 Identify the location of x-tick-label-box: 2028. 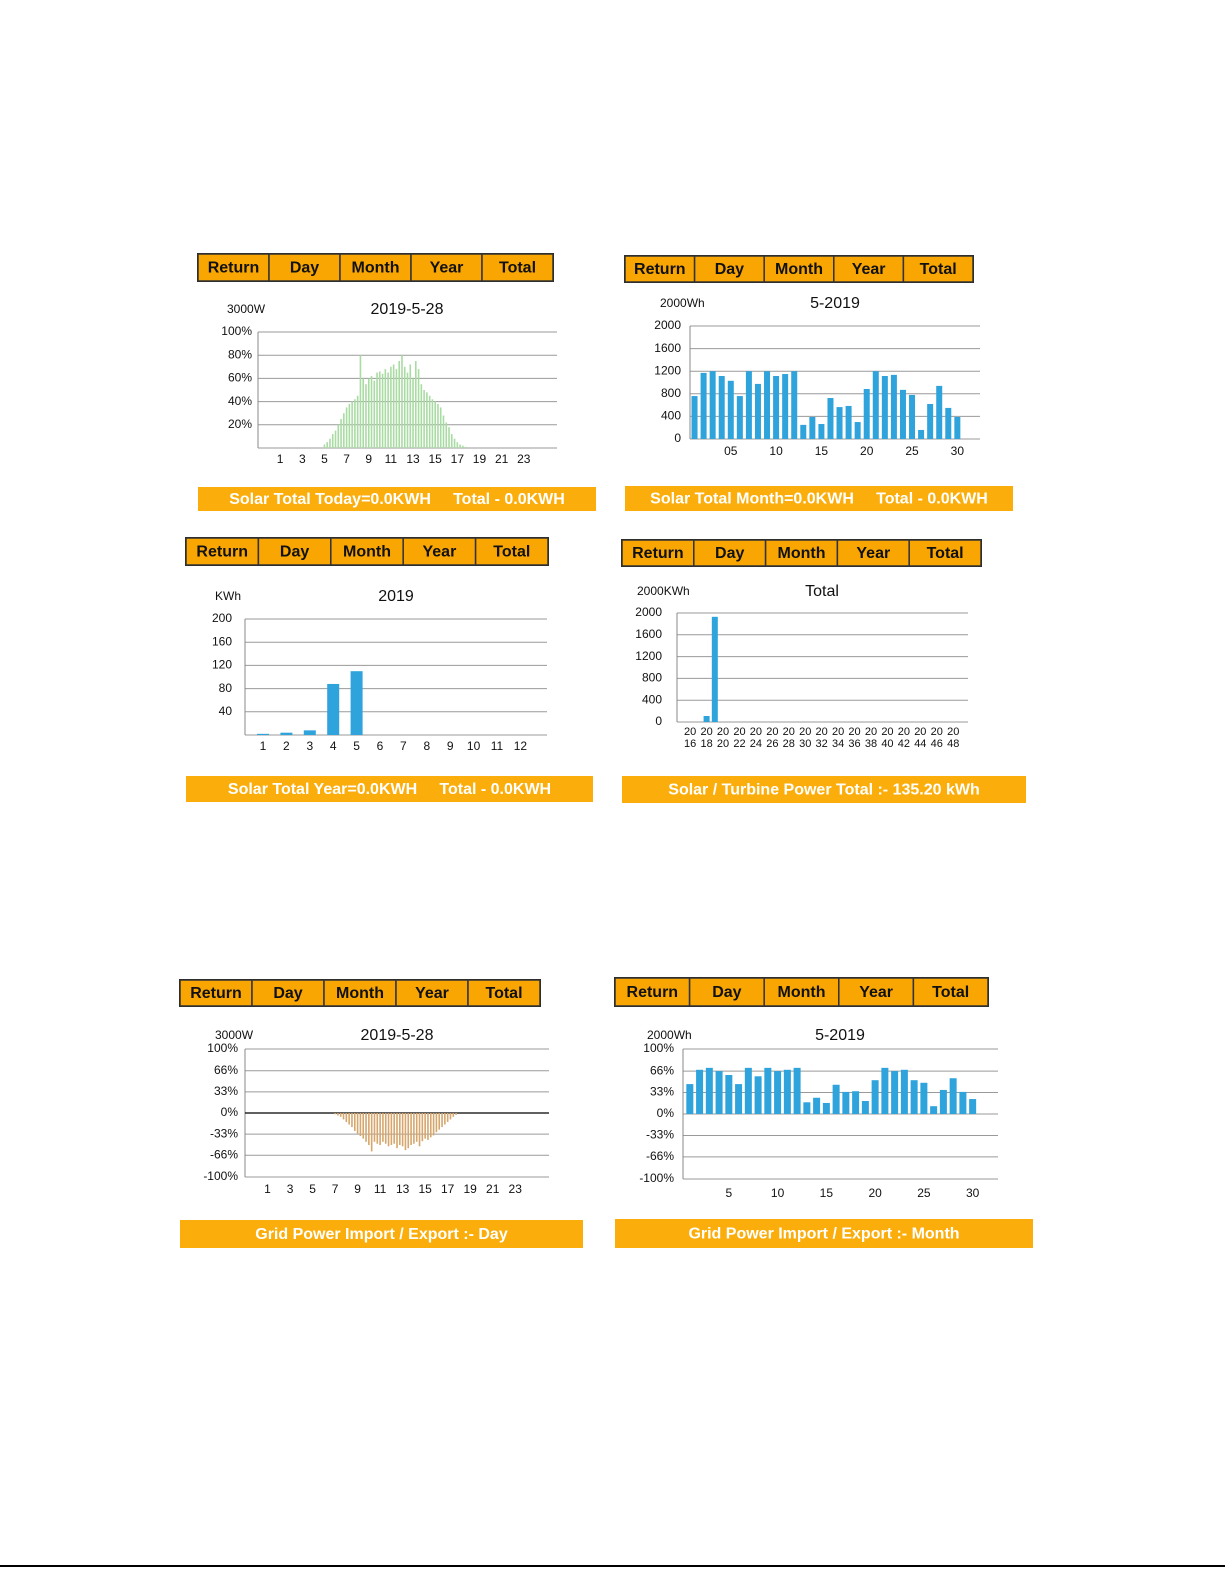
(789, 738).